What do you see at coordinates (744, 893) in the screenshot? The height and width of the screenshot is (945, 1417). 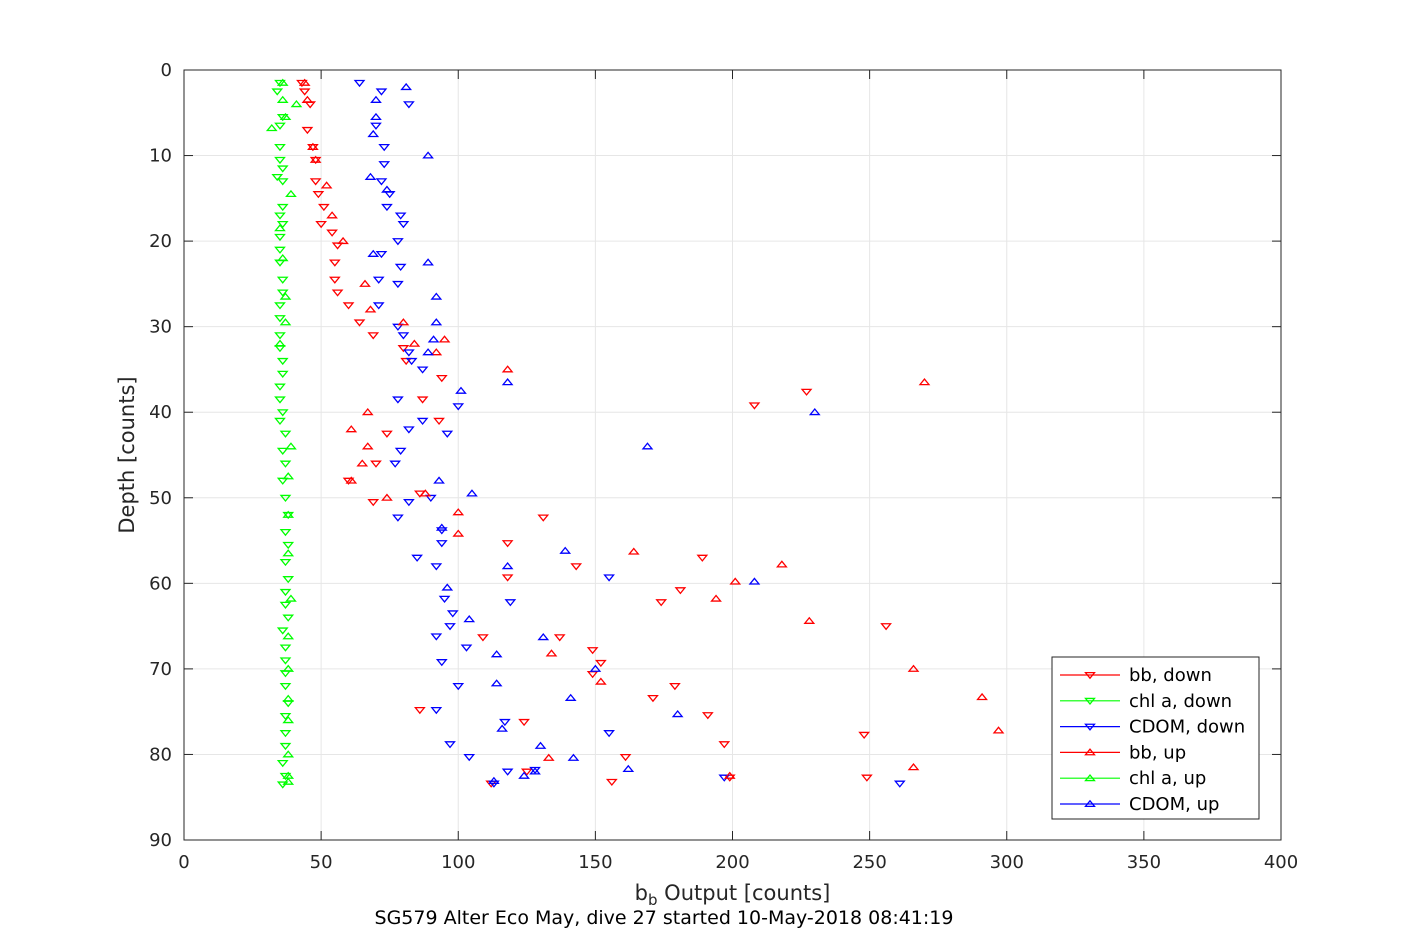 I see `x-axis-label-rest: Output [counts]` at bounding box center [744, 893].